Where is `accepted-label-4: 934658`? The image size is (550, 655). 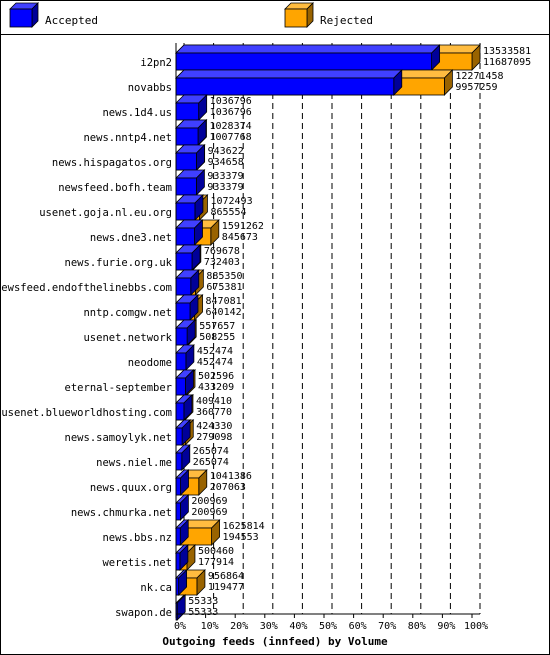 accepted-label-4: 934658 is located at coordinates (226, 162).